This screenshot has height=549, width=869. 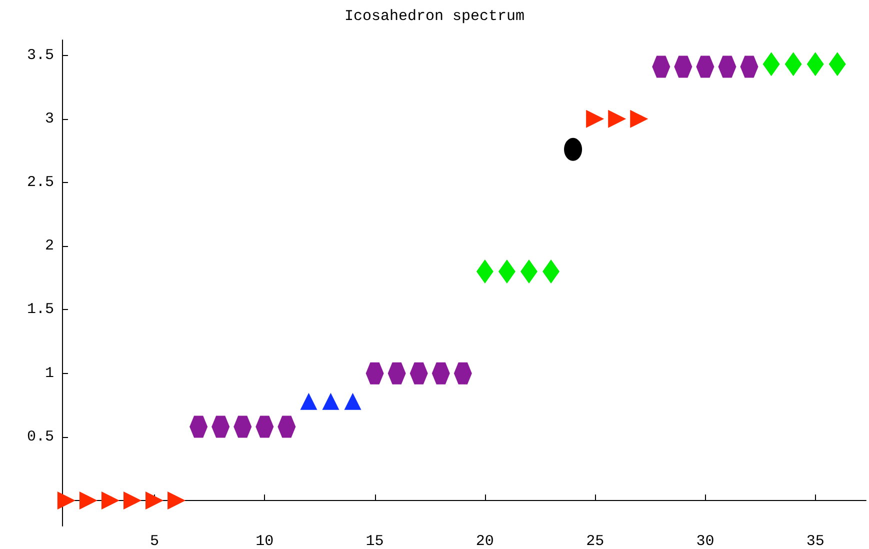 What do you see at coordinates (40, 55) in the screenshot?
I see `y-tick-label: 3.5` at bounding box center [40, 55].